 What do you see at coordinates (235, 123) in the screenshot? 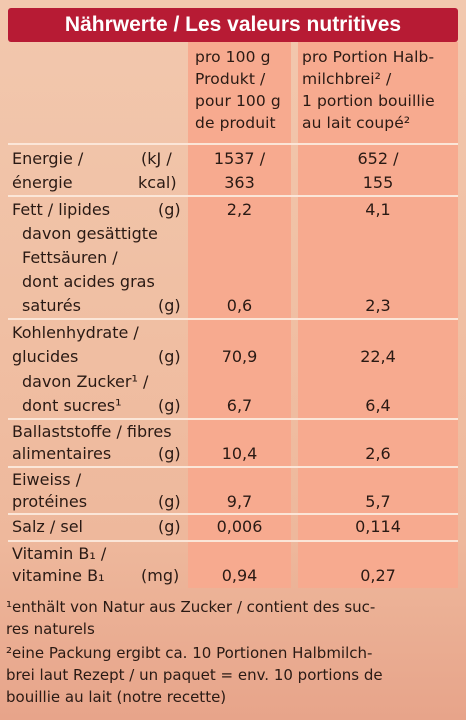
I see `header-line: de produit` at bounding box center [235, 123].